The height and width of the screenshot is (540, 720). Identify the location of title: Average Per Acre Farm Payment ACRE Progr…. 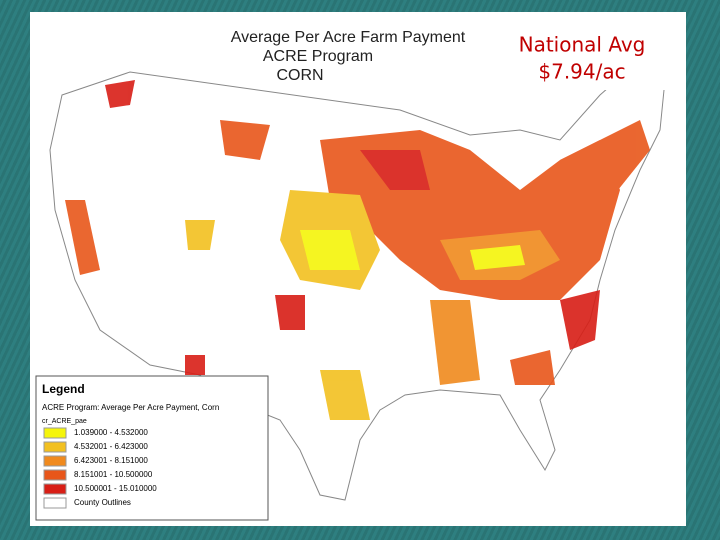
(348, 56).